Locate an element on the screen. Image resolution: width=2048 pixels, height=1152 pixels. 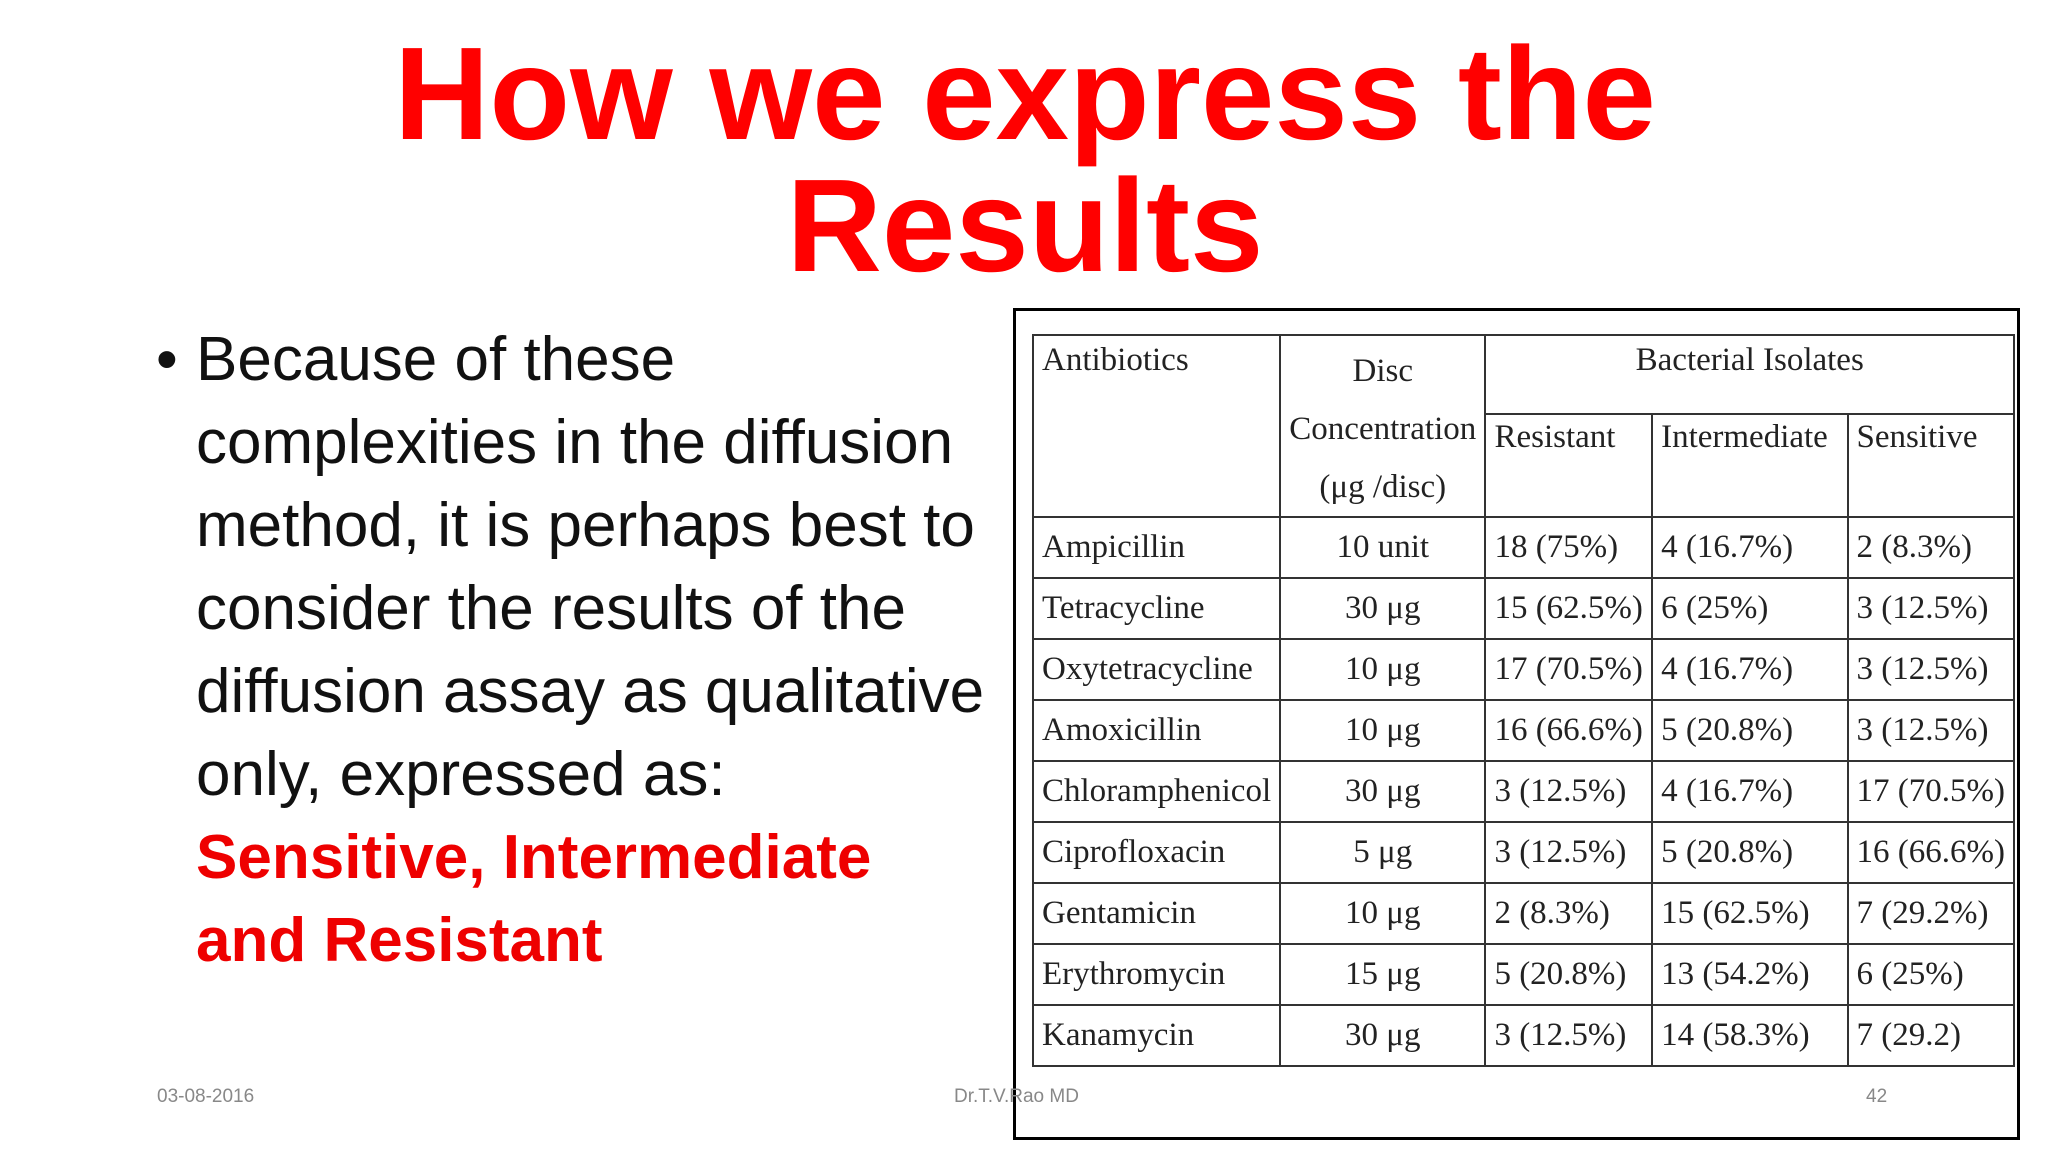
table-cell: Oxytetracycline is located at coordinates (1156, 669).